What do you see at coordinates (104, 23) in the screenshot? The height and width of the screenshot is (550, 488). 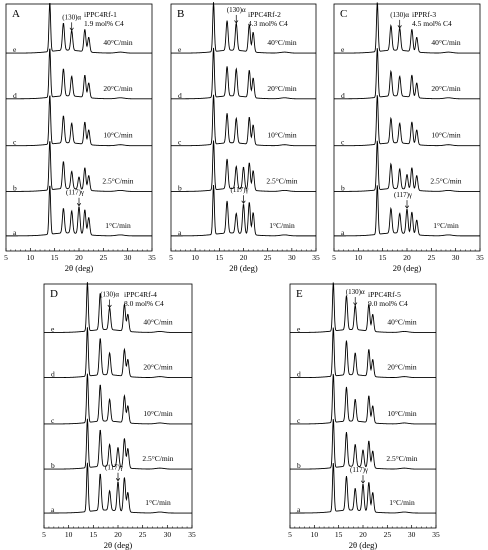 I see `composition-label: 1.9 mol% C4` at bounding box center [104, 23].